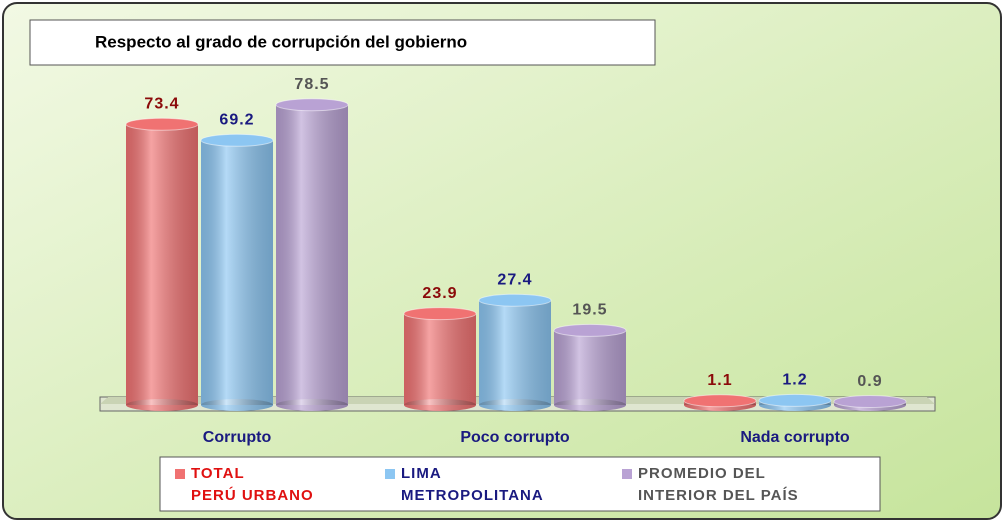  What do you see at coordinates (869, 381) in the screenshot?
I see `value-label: 0.9` at bounding box center [869, 381].